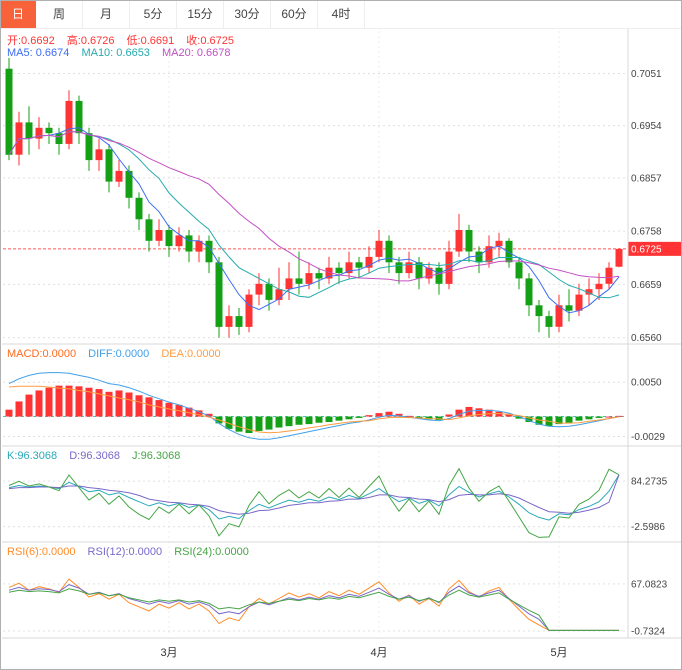 The width and height of the screenshot is (682, 670). What do you see at coordinates (648, 631) in the screenshot?
I see `svg-text: -0.7324` at bounding box center [648, 631].